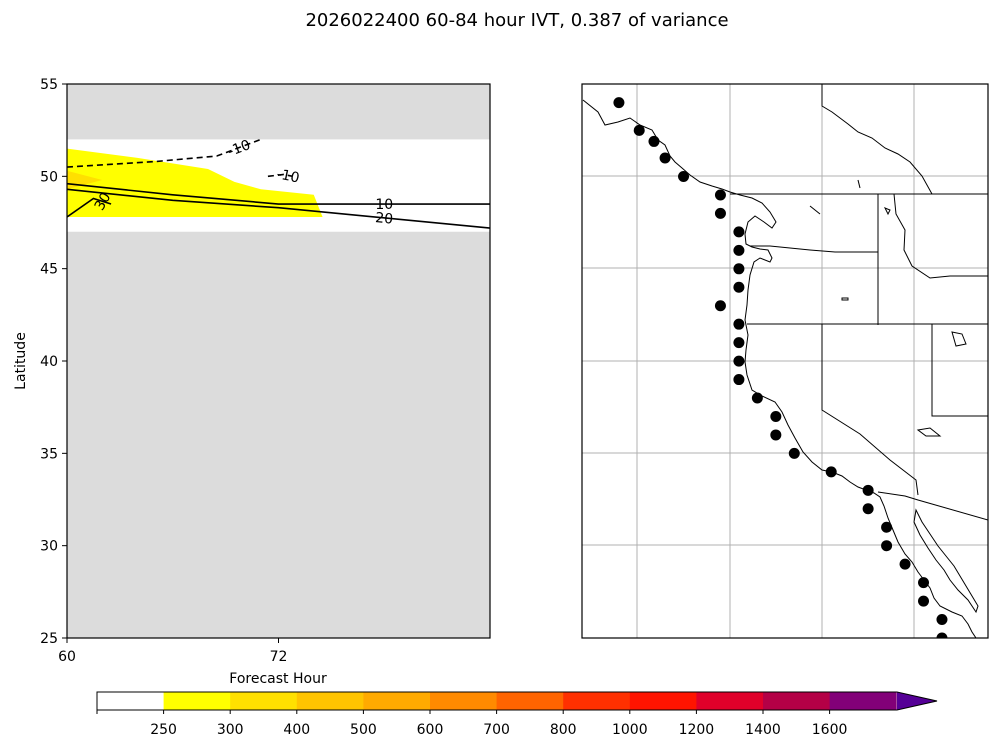  I want to click on colorbar-tick-label: 800, so click(563, 730).